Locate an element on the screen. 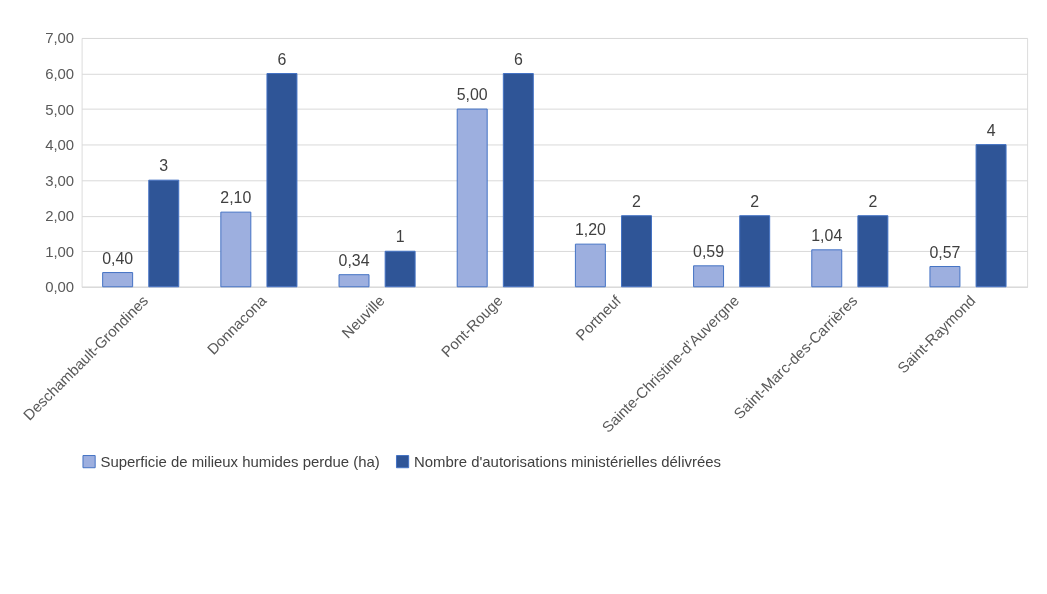 The width and height of the screenshot is (1047, 594). y-tick-label: 0,00 is located at coordinates (60, 287).